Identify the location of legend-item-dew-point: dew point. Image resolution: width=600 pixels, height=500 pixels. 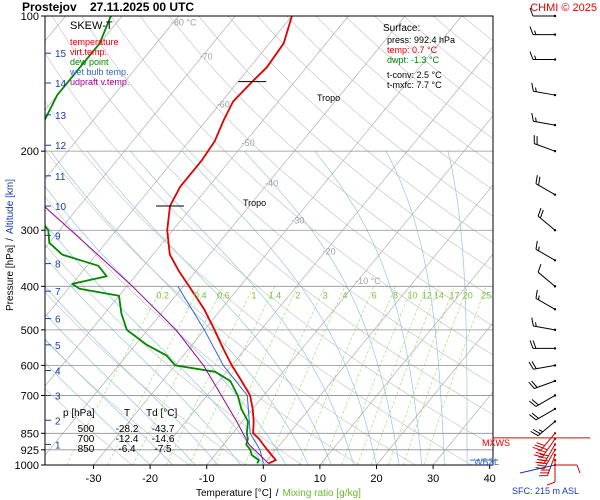
(89, 62).